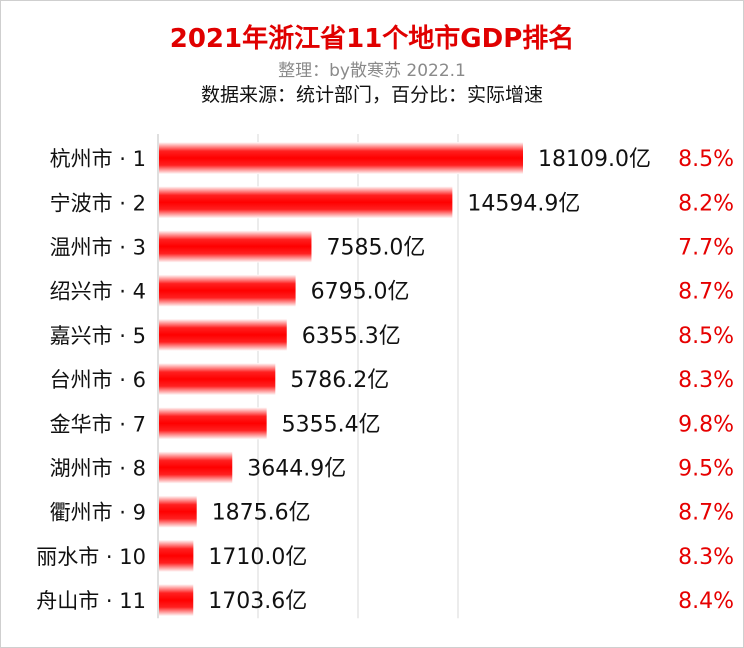  Describe the element at coordinates (372, 71) in the screenshot. I see `chart-author: 整理：by散寒苏 2022.1` at that location.